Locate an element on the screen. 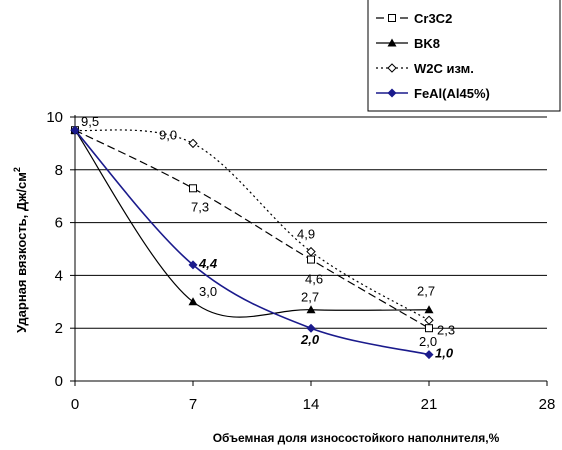 Image resolution: width=562 pixels, height=450 pixels. y-tick-label: 6 is located at coordinates (59, 223).